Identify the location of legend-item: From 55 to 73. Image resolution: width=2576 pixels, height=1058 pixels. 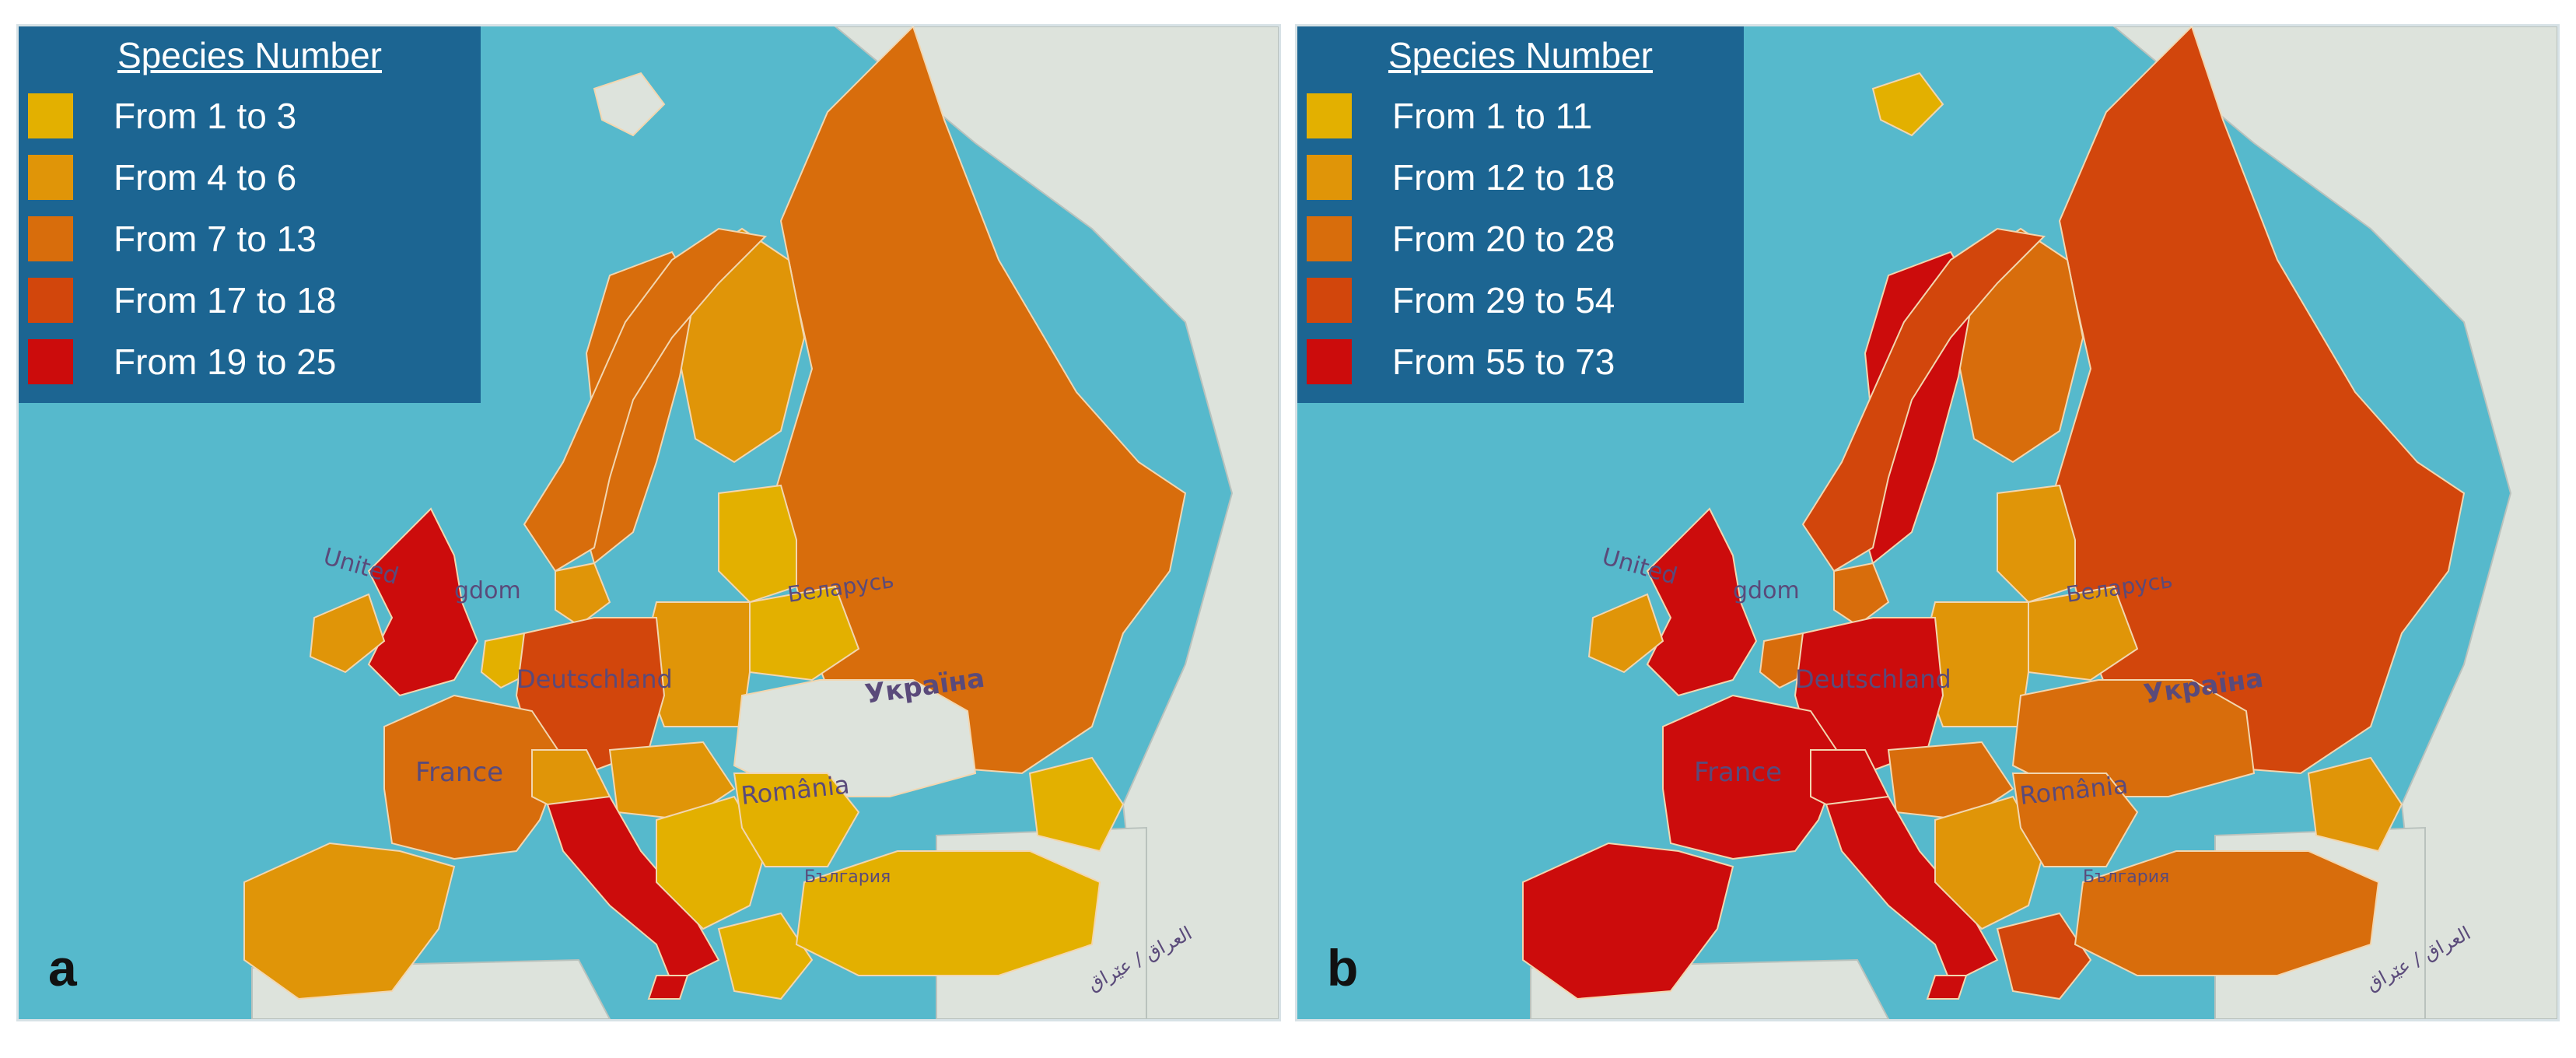
(1461, 361).